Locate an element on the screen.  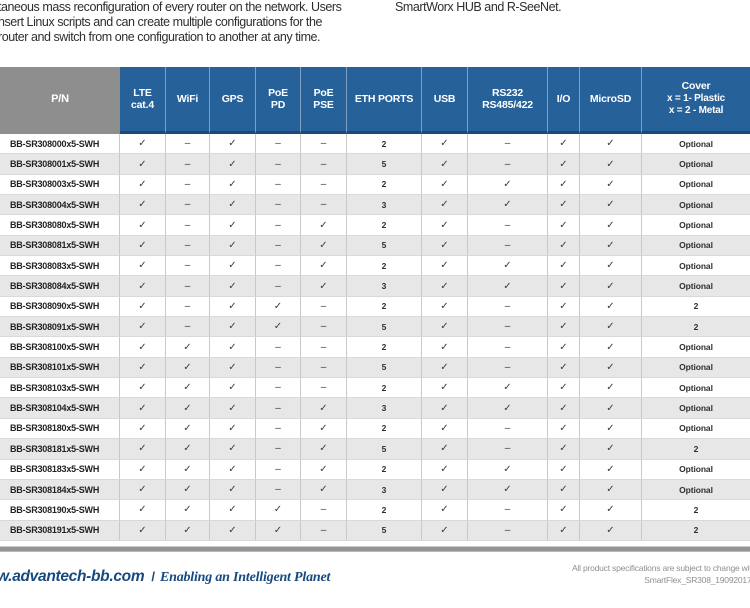
header-cell-poe-pse: PoE PSE is located at coordinates (324, 100).